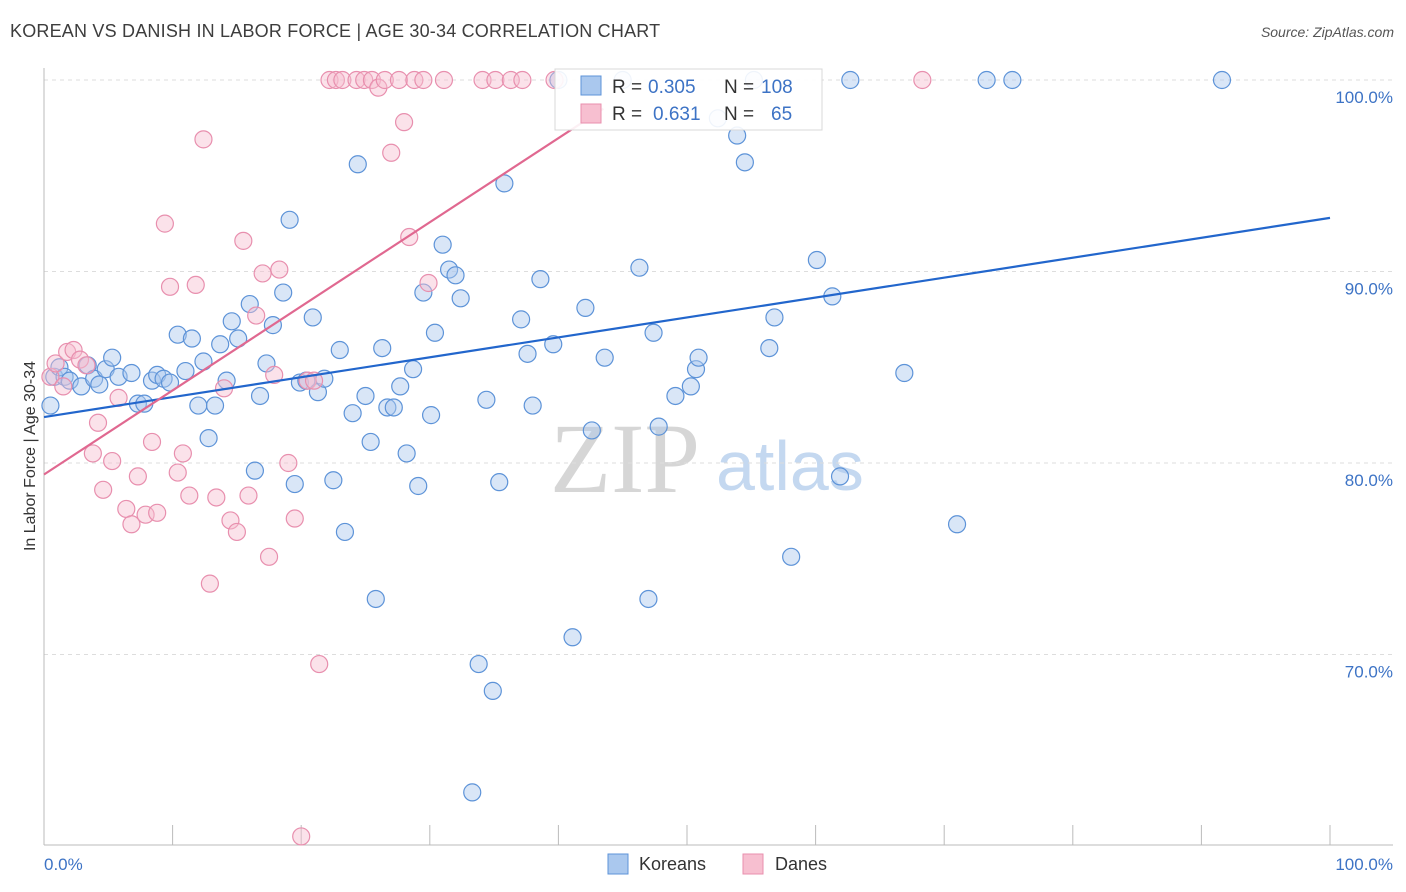 This screenshot has height=892, width=1406. I want to click on x-axis-ticks, so click(687, 835).